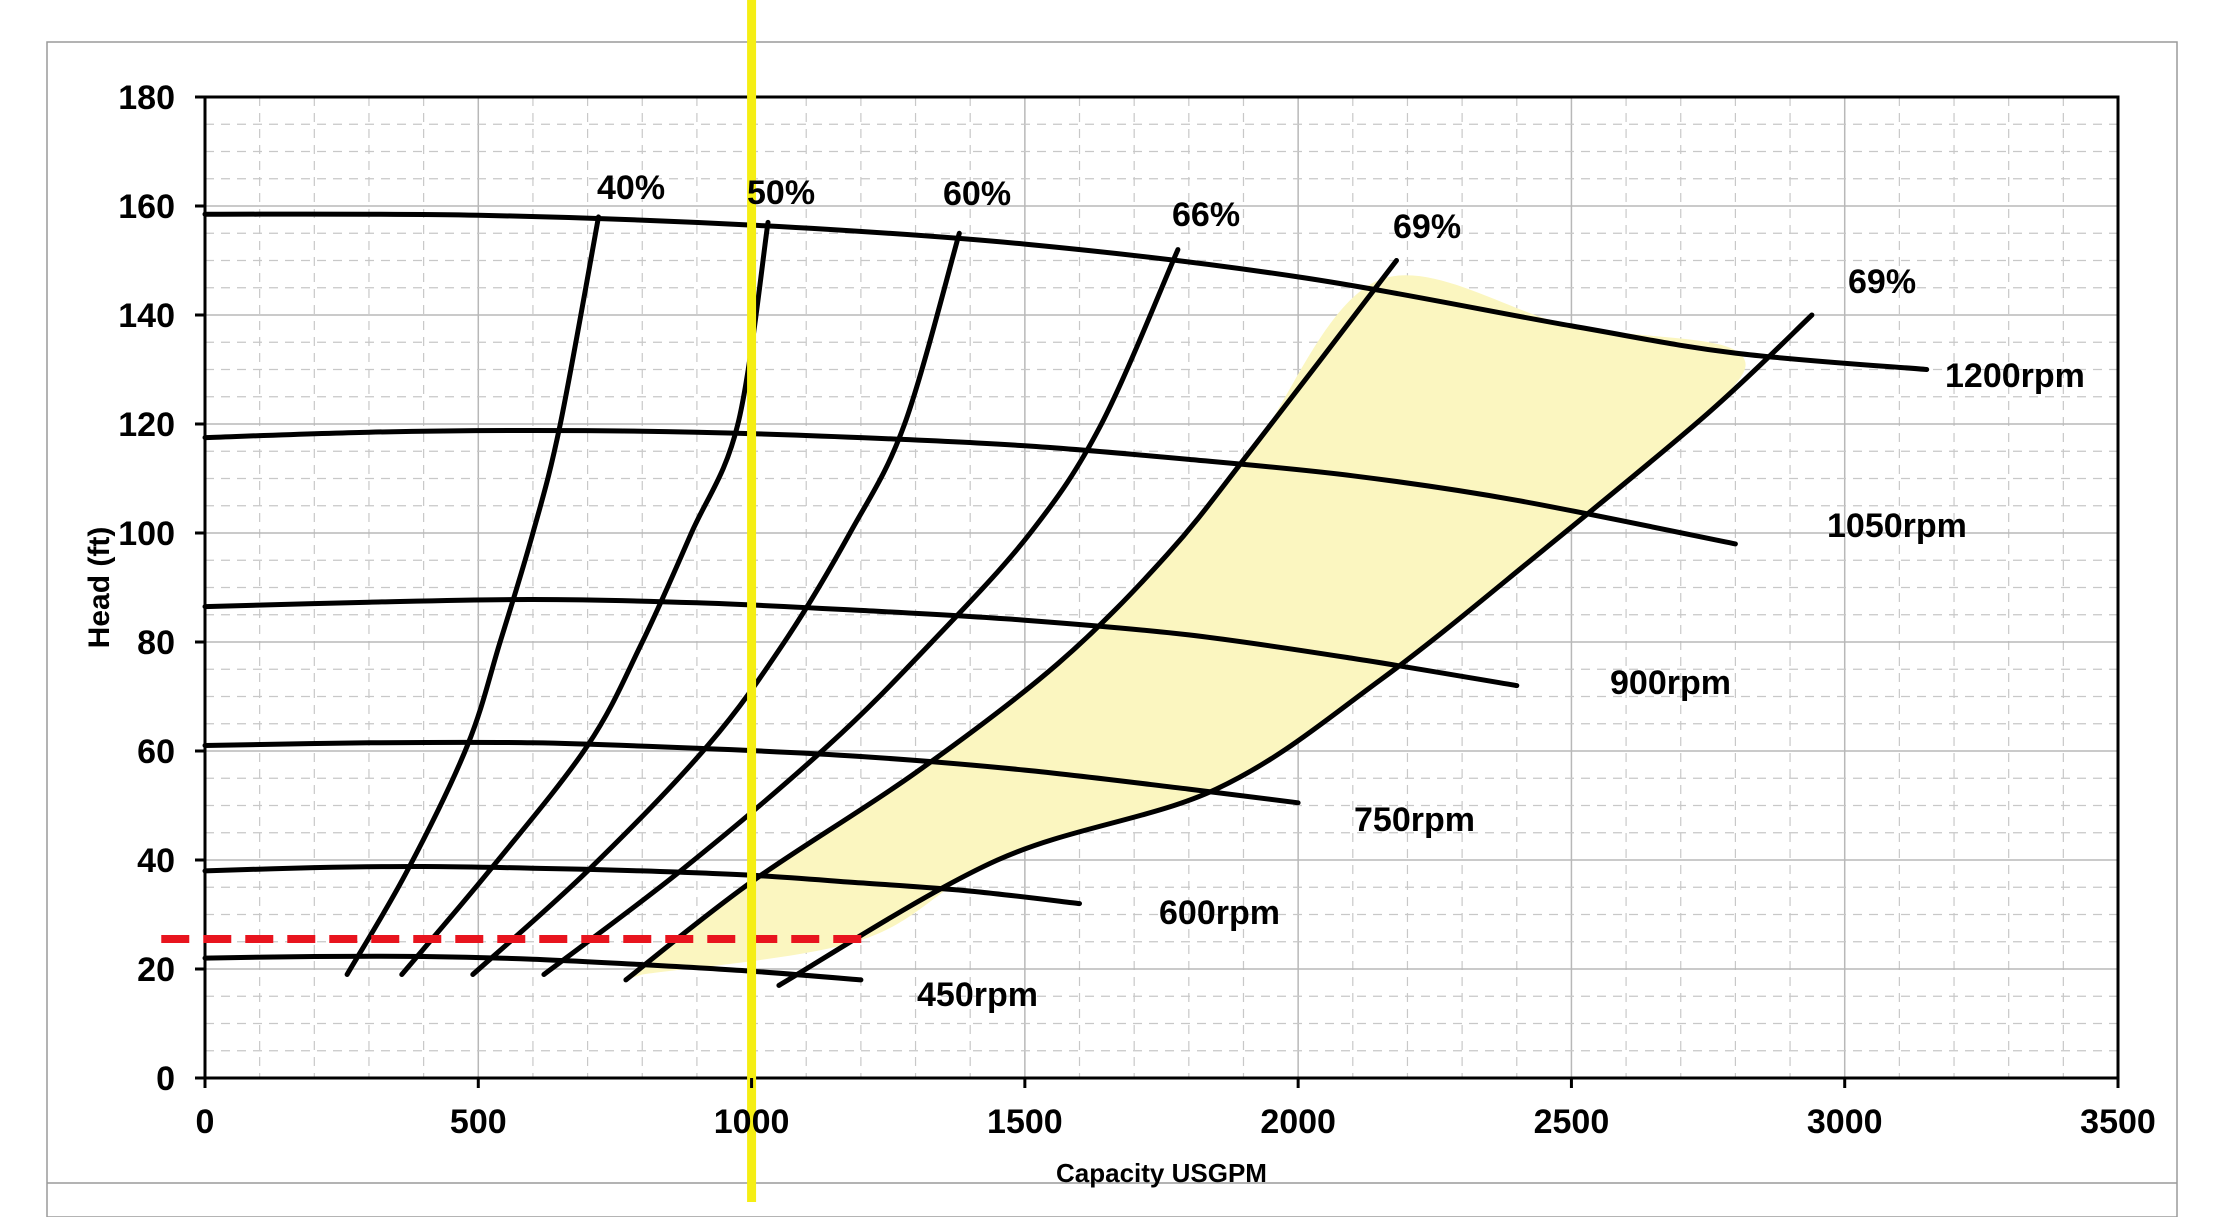 The width and height of the screenshot is (2221, 1222). I want to click on y-axis-title: Head (ft), so click(99, 588).